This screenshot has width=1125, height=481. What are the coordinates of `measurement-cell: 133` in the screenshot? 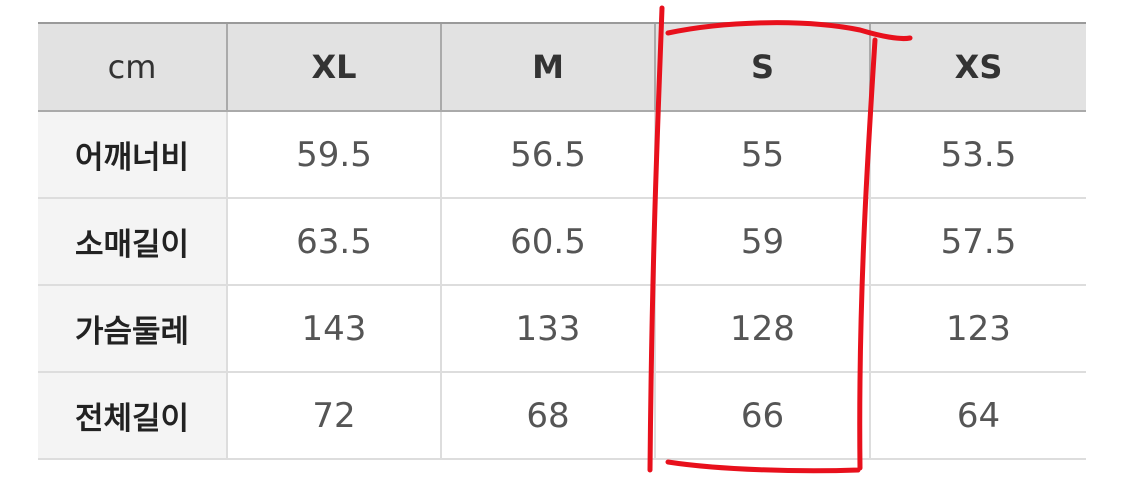 It's located at (547, 329).